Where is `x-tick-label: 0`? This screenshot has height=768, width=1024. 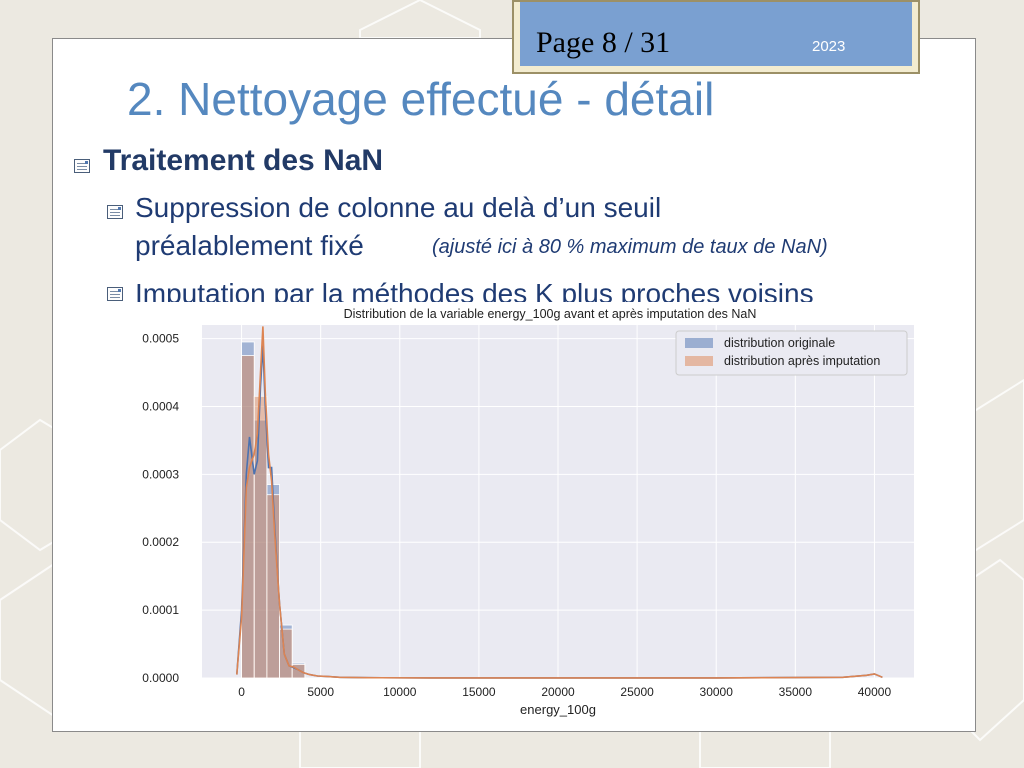 x-tick-label: 0 is located at coordinates (241, 692).